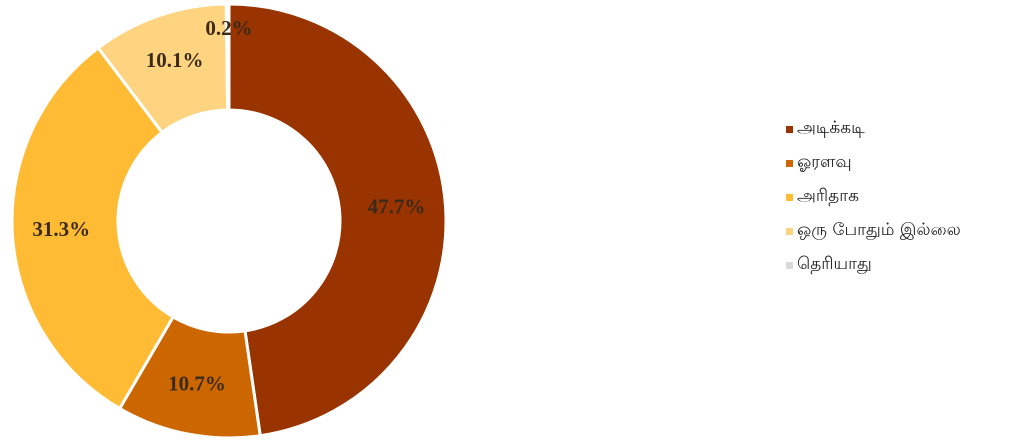 This screenshot has height=442, width=1031. Describe the element at coordinates (828, 196) in the screenshot. I see `legend-label: அரிதாக` at that location.